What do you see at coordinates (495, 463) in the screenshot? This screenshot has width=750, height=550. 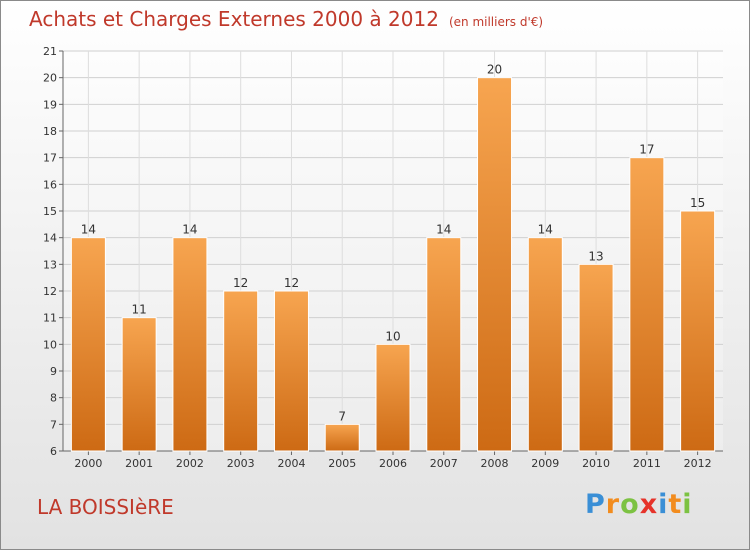 I see `x-tick-label: 2008` at bounding box center [495, 463].